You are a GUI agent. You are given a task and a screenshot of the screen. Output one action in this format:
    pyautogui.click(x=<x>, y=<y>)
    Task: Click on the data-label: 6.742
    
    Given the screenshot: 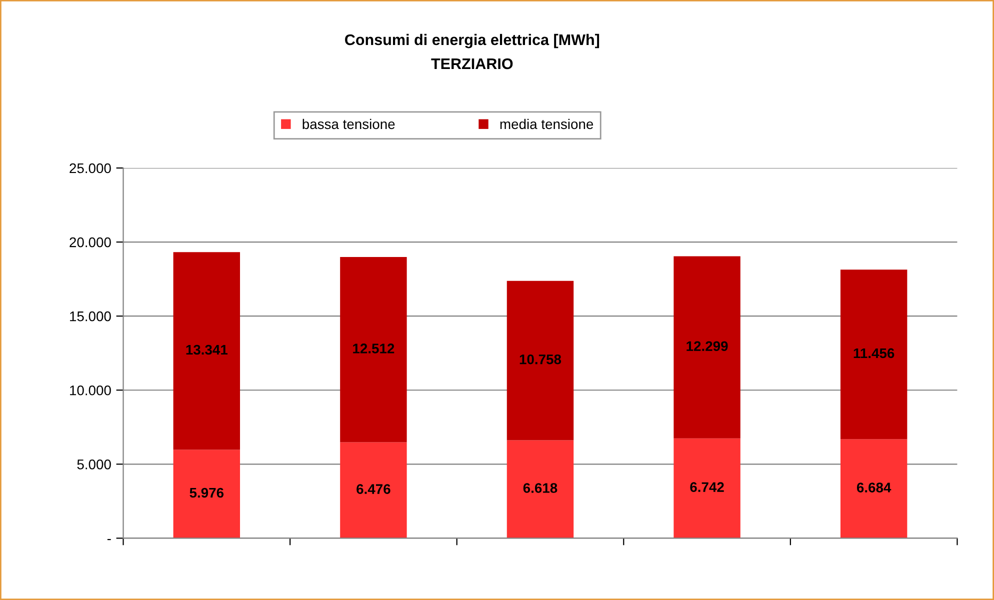 What is the action you would take?
    pyautogui.click(x=707, y=487)
    